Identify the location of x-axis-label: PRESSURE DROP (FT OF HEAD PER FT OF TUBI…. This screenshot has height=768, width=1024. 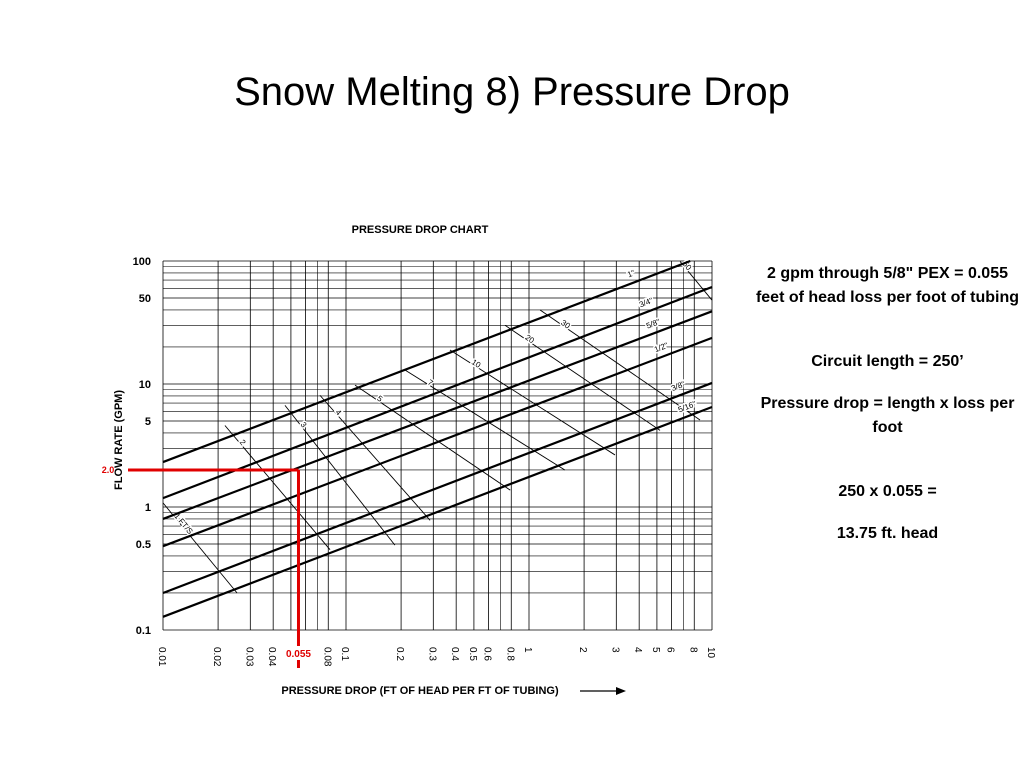
(420, 691).